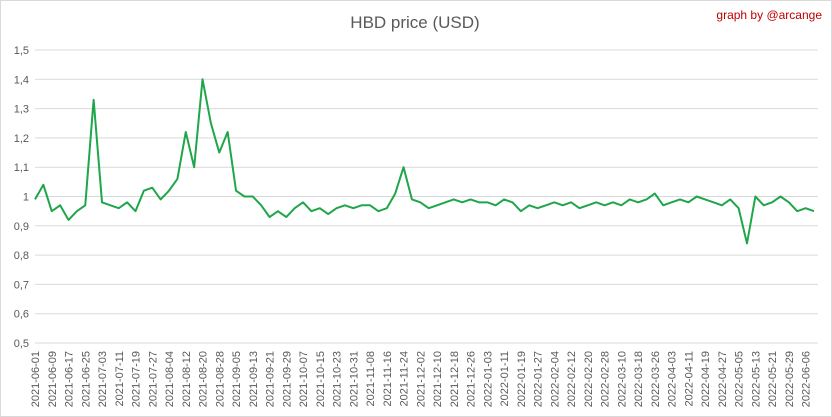 The height and width of the screenshot is (417, 832). I want to click on x-tick-label: 2021-09-29, so click(287, 379).